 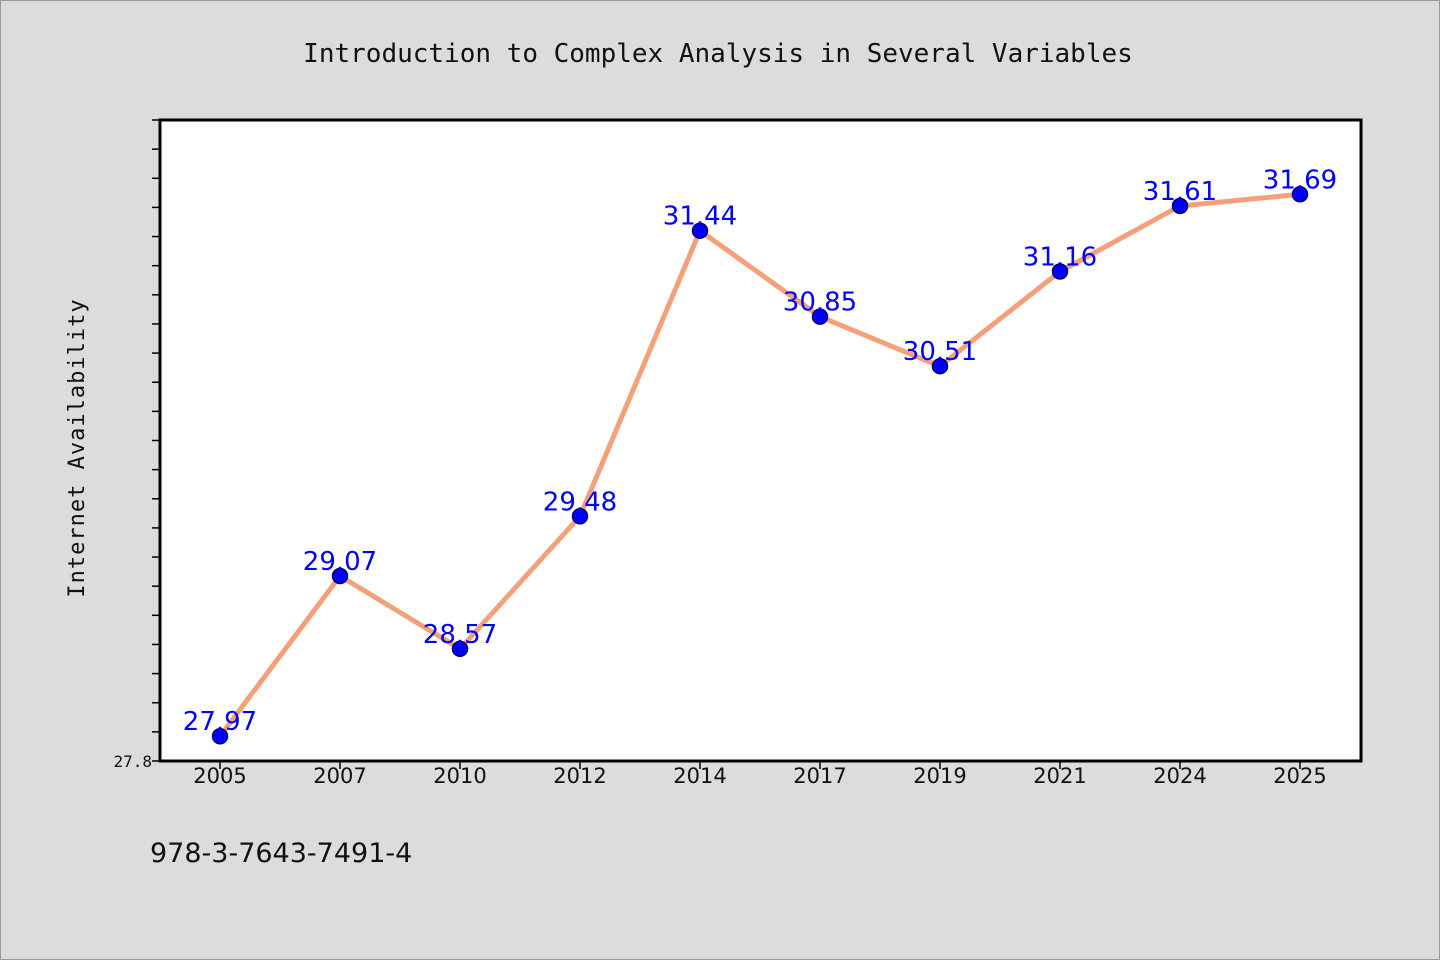 I want to click on x-tick-label: 2024, so click(x=1179, y=776).